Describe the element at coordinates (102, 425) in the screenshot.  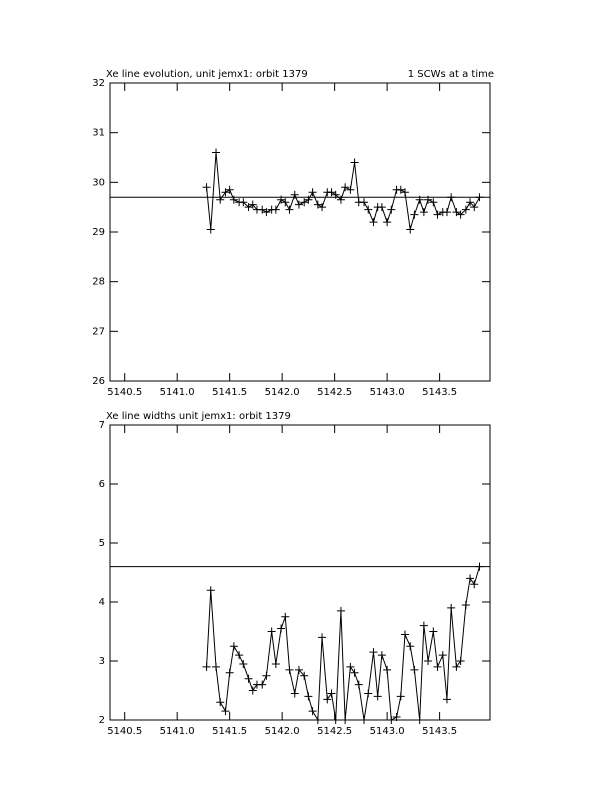
I see `y-tick-label: 7` at that location.